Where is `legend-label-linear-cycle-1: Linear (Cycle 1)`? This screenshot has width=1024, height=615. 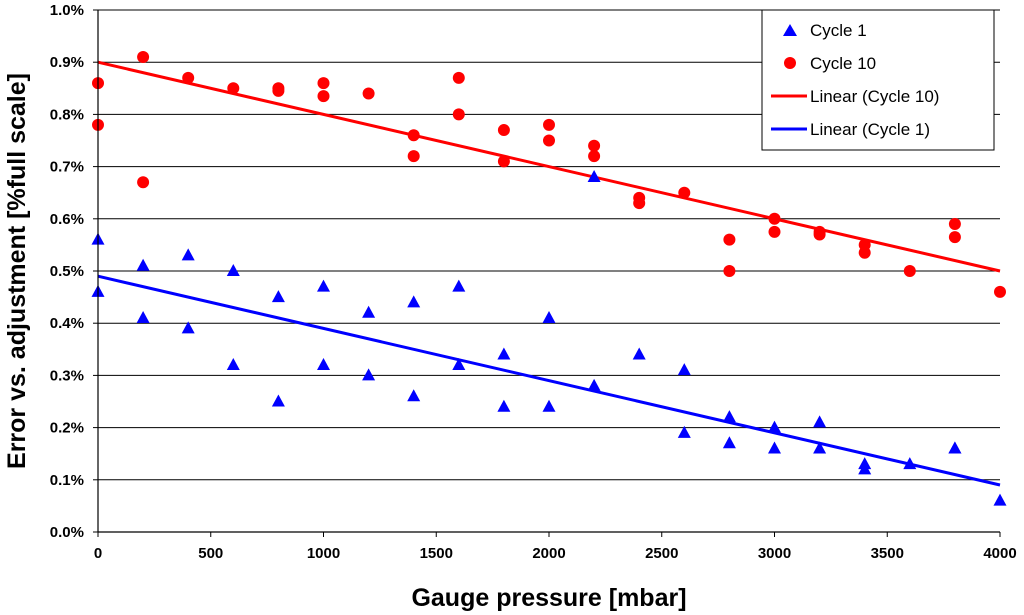 legend-label-linear-cycle-1: Linear (Cycle 1) is located at coordinates (870, 129).